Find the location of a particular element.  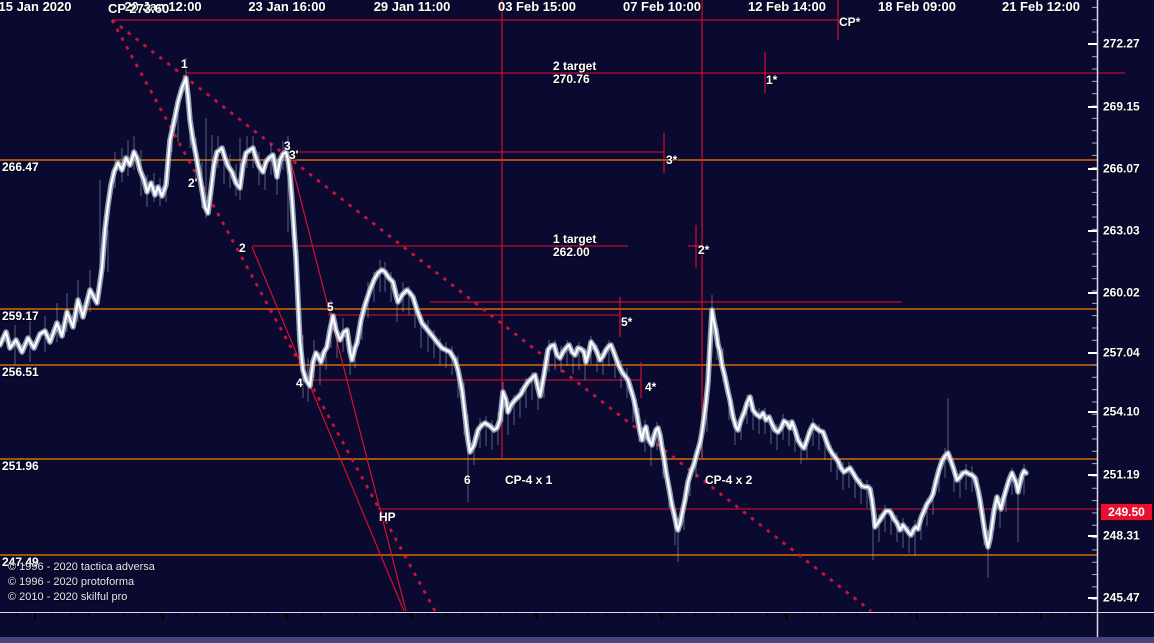

x-axis-label-20-jan-12-00: 20 Jan 12:00 is located at coordinates (163, 7).